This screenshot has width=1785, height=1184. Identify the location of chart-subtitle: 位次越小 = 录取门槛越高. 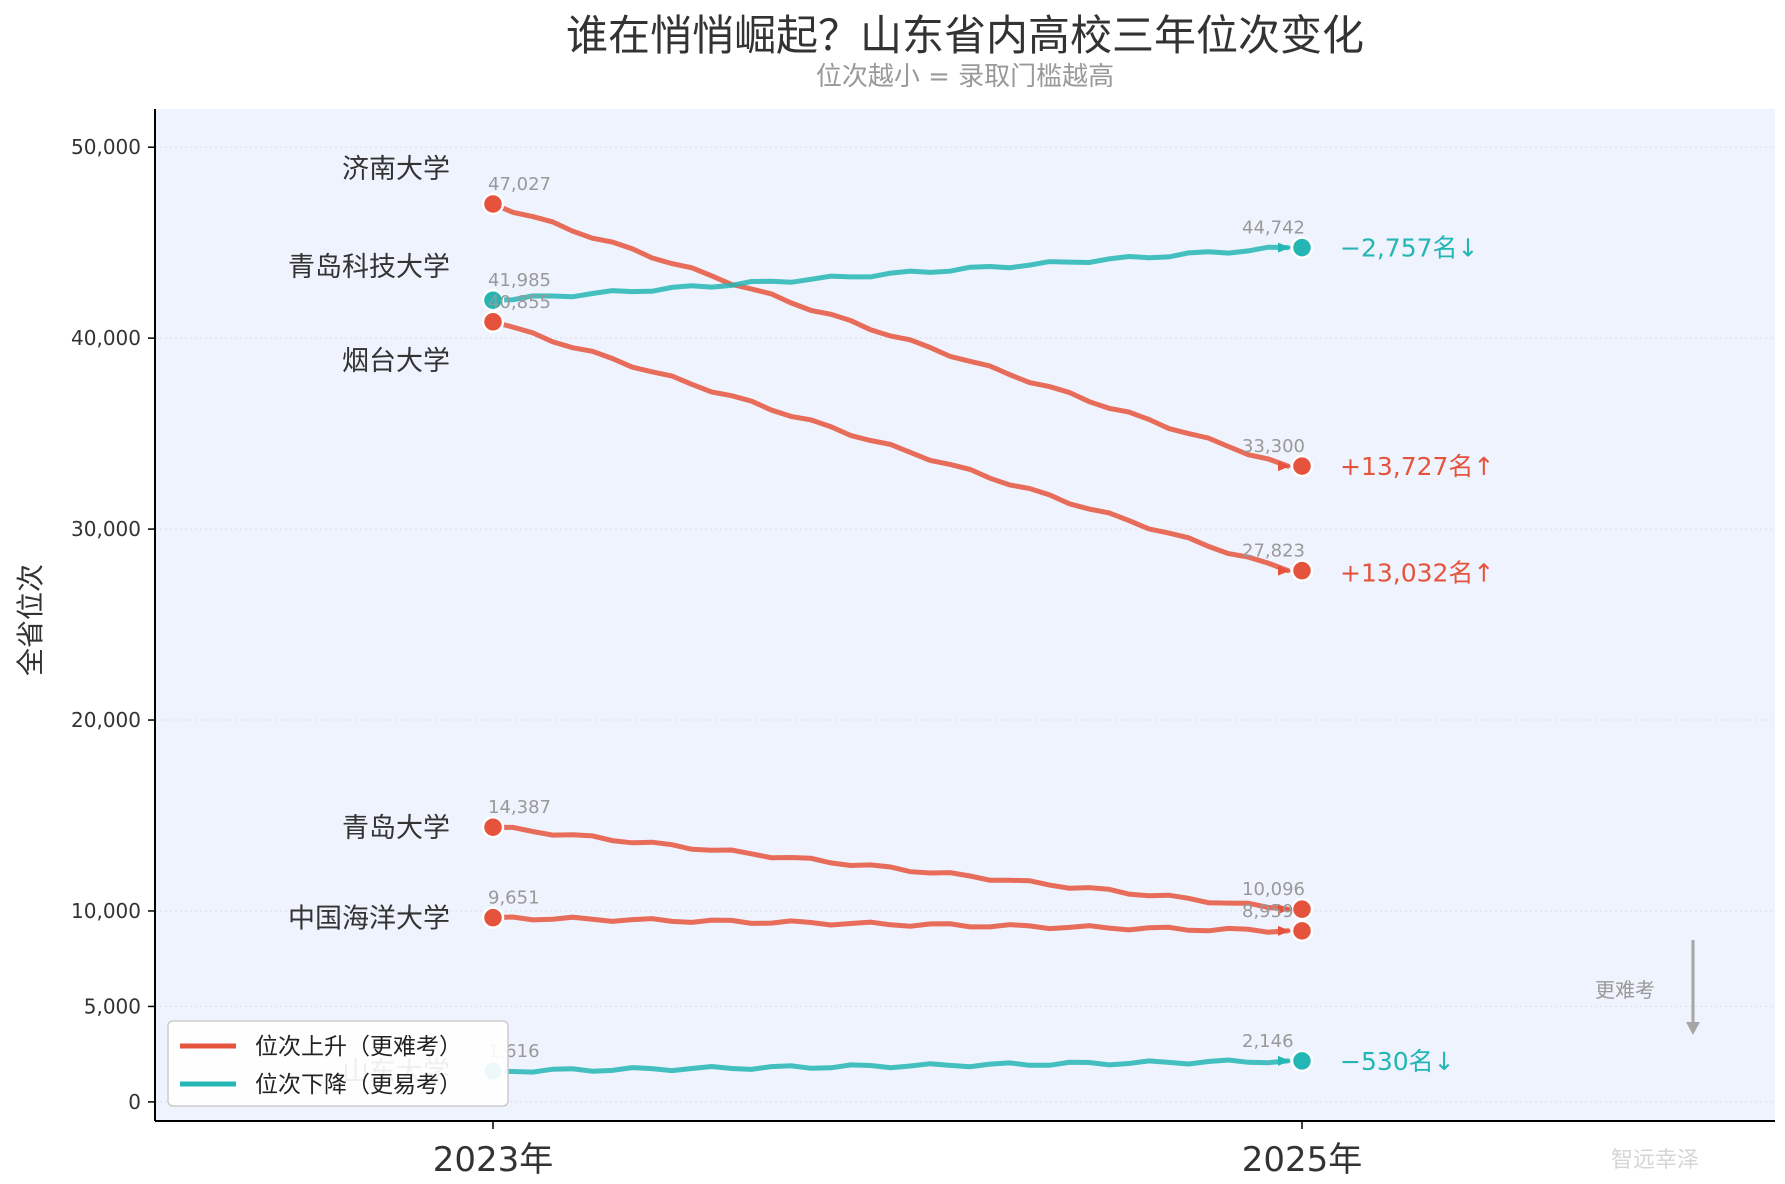
(965, 77).